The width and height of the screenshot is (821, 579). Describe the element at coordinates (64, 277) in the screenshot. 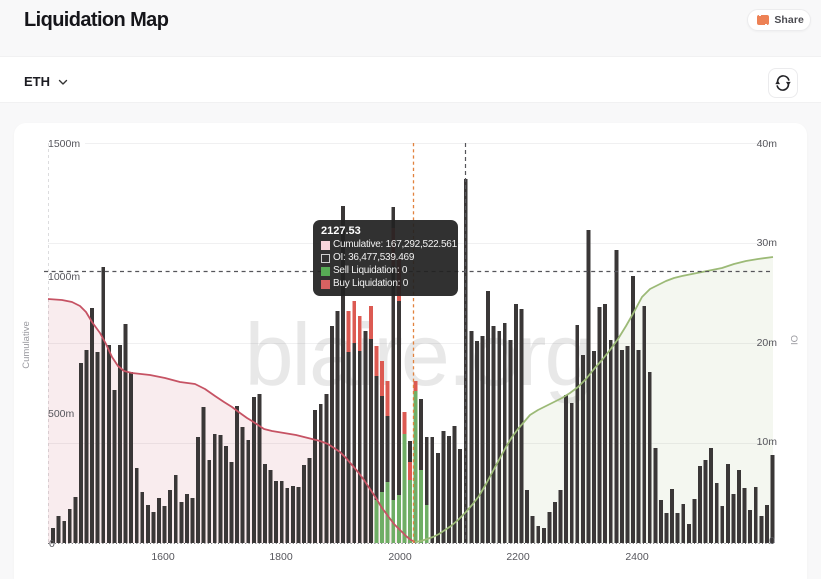

I see `svg-text: 1000m` at that location.